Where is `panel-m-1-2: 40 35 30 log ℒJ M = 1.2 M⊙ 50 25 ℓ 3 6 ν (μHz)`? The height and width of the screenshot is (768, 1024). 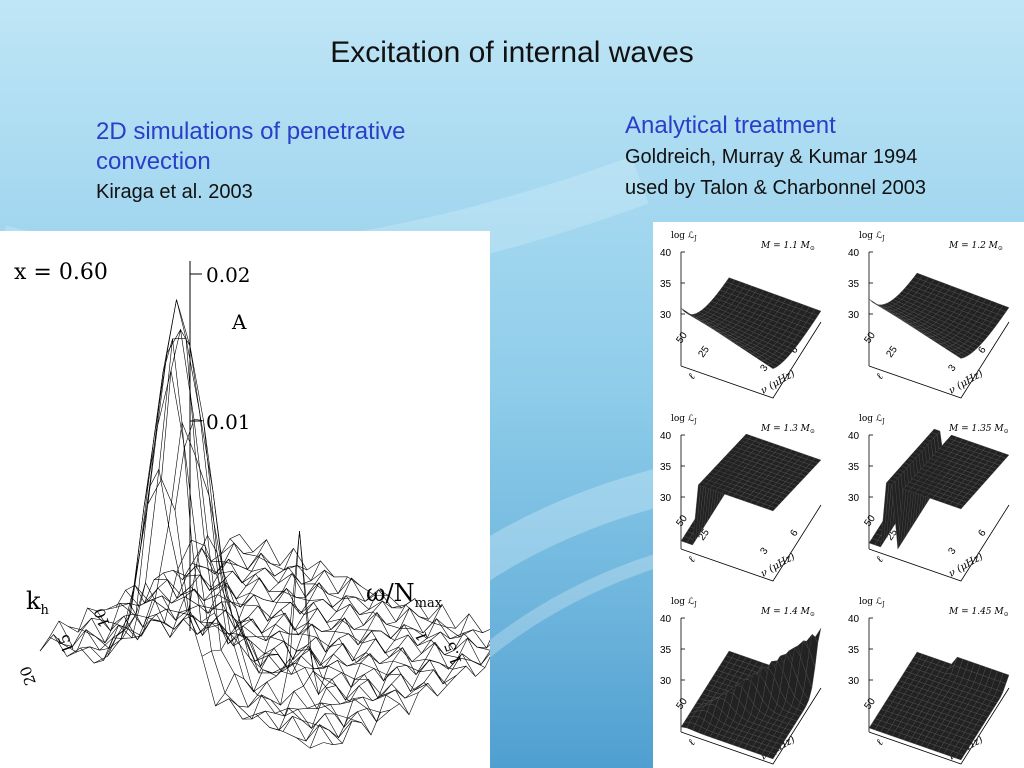 panel-m-1-2: 40 35 30 log ℒJ M = 1.2 M⊙ 50 25 ℓ 3 6 ν (μHz) is located at coordinates (932, 312).